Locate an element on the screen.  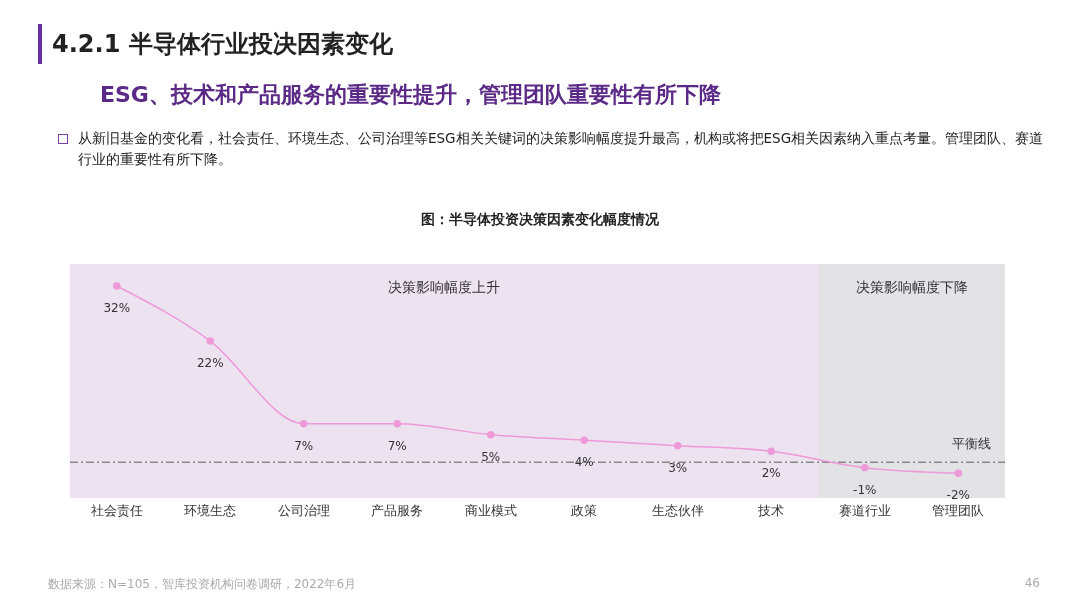
data-label: 4% is located at coordinates (584, 462).